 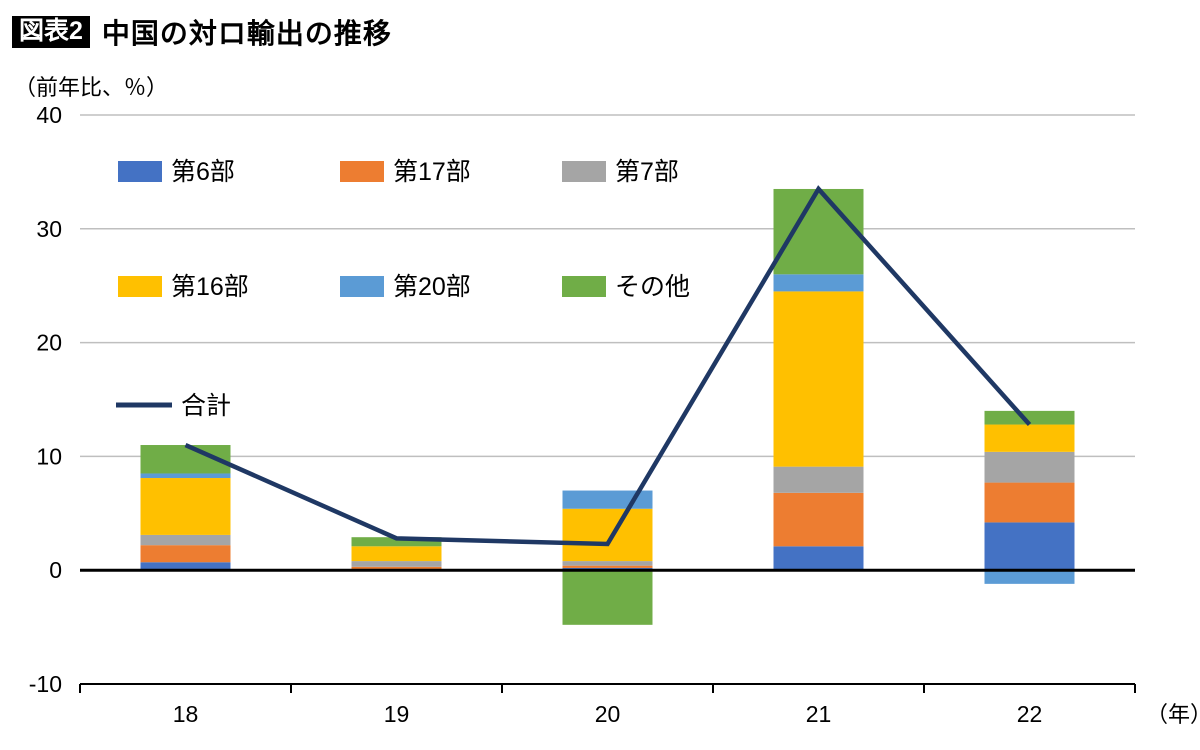 What do you see at coordinates (49, 343) in the screenshot?
I see `y-tick-label: 20` at bounding box center [49, 343].